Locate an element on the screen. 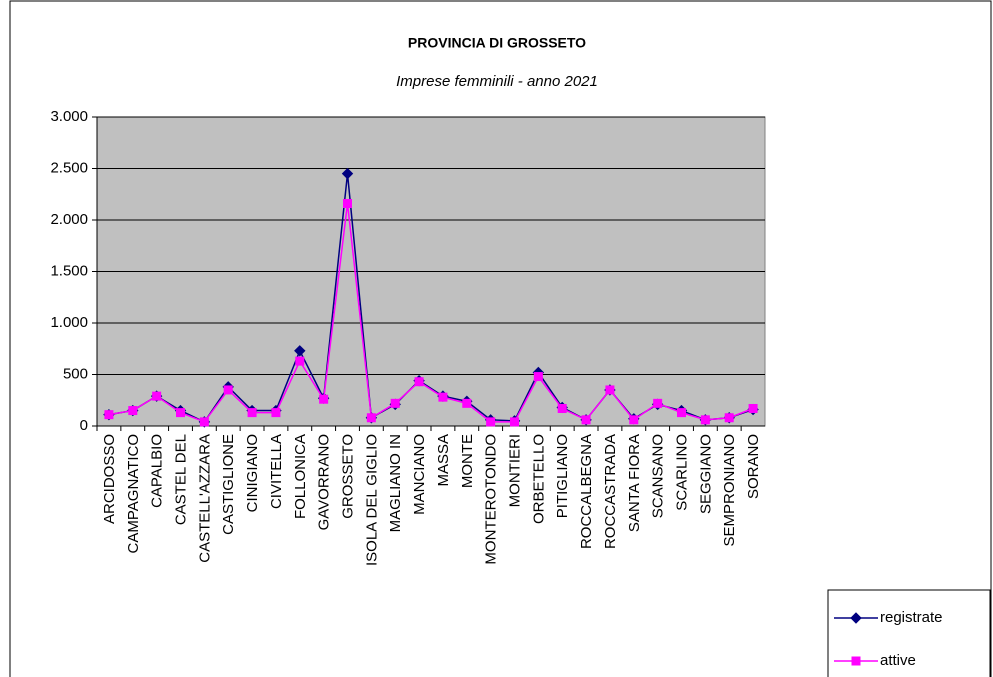 The height and width of the screenshot is (677, 993). x-tick-label: ARCIDOSSO is located at coordinates (109, 479).